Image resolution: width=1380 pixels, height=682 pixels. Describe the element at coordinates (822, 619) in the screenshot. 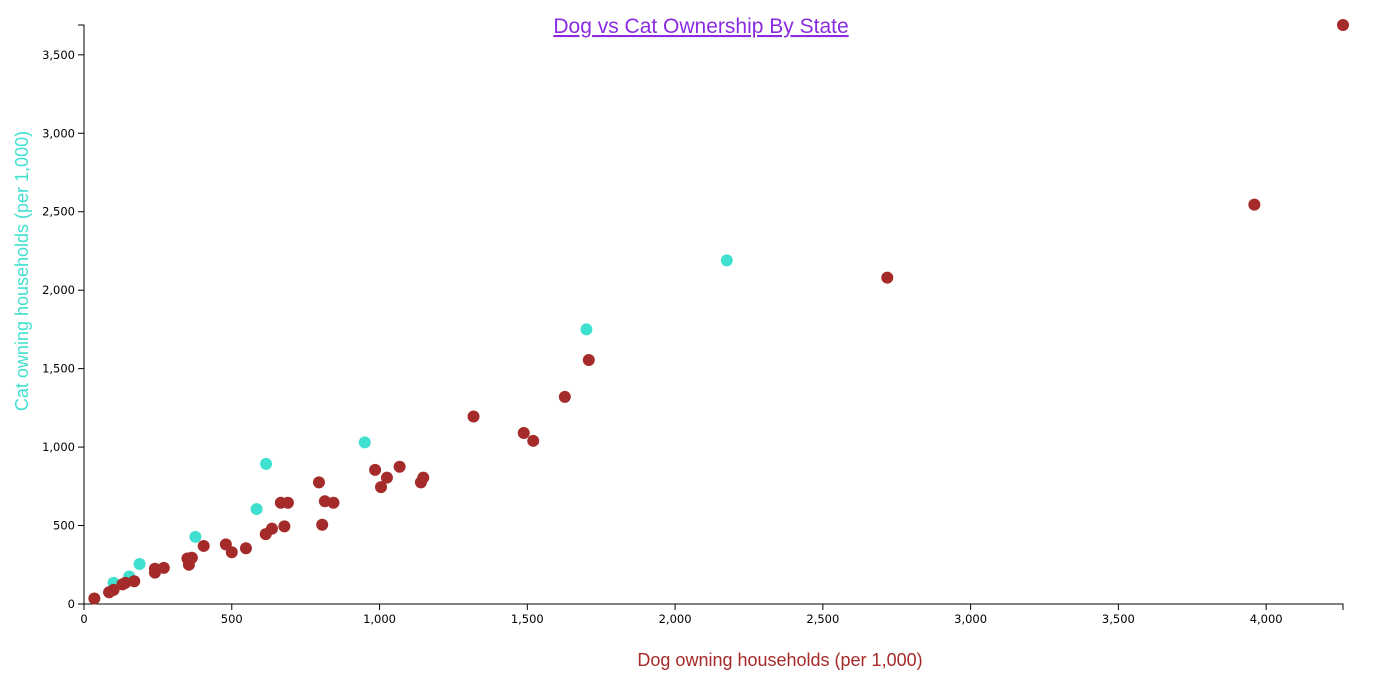

I see `x-tick-label: 2,500` at that location.